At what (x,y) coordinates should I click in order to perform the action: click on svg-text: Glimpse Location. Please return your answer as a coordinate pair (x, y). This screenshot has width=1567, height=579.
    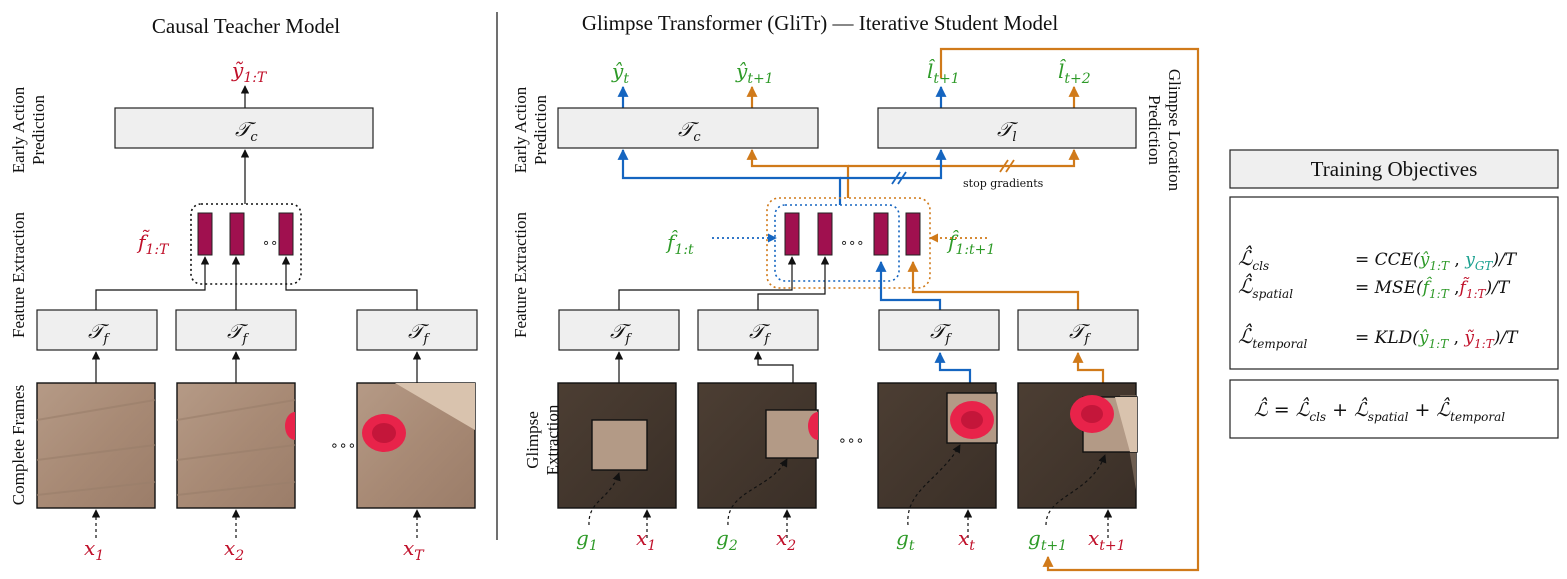
    Looking at the image, I should click on (1174, 130).